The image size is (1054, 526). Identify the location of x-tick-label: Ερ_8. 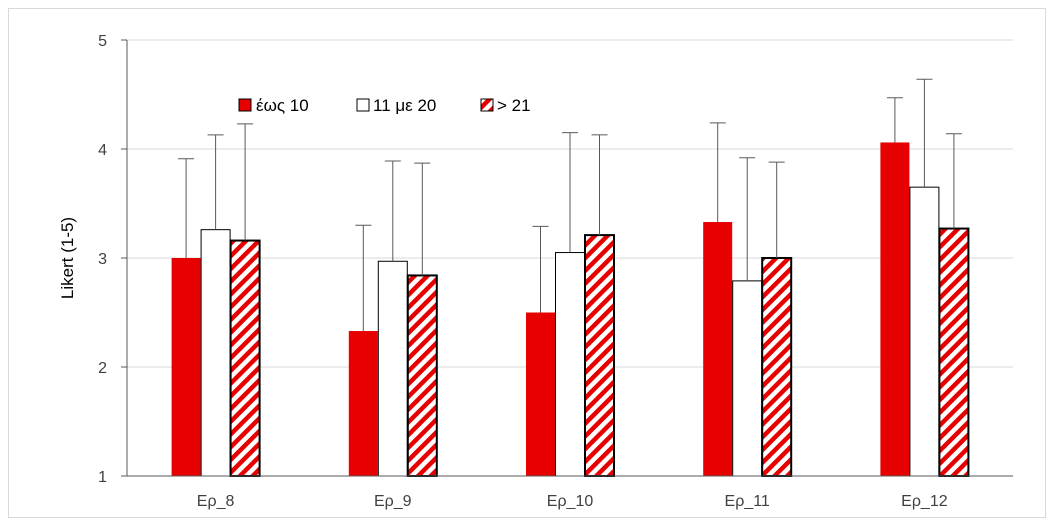
(216, 501).